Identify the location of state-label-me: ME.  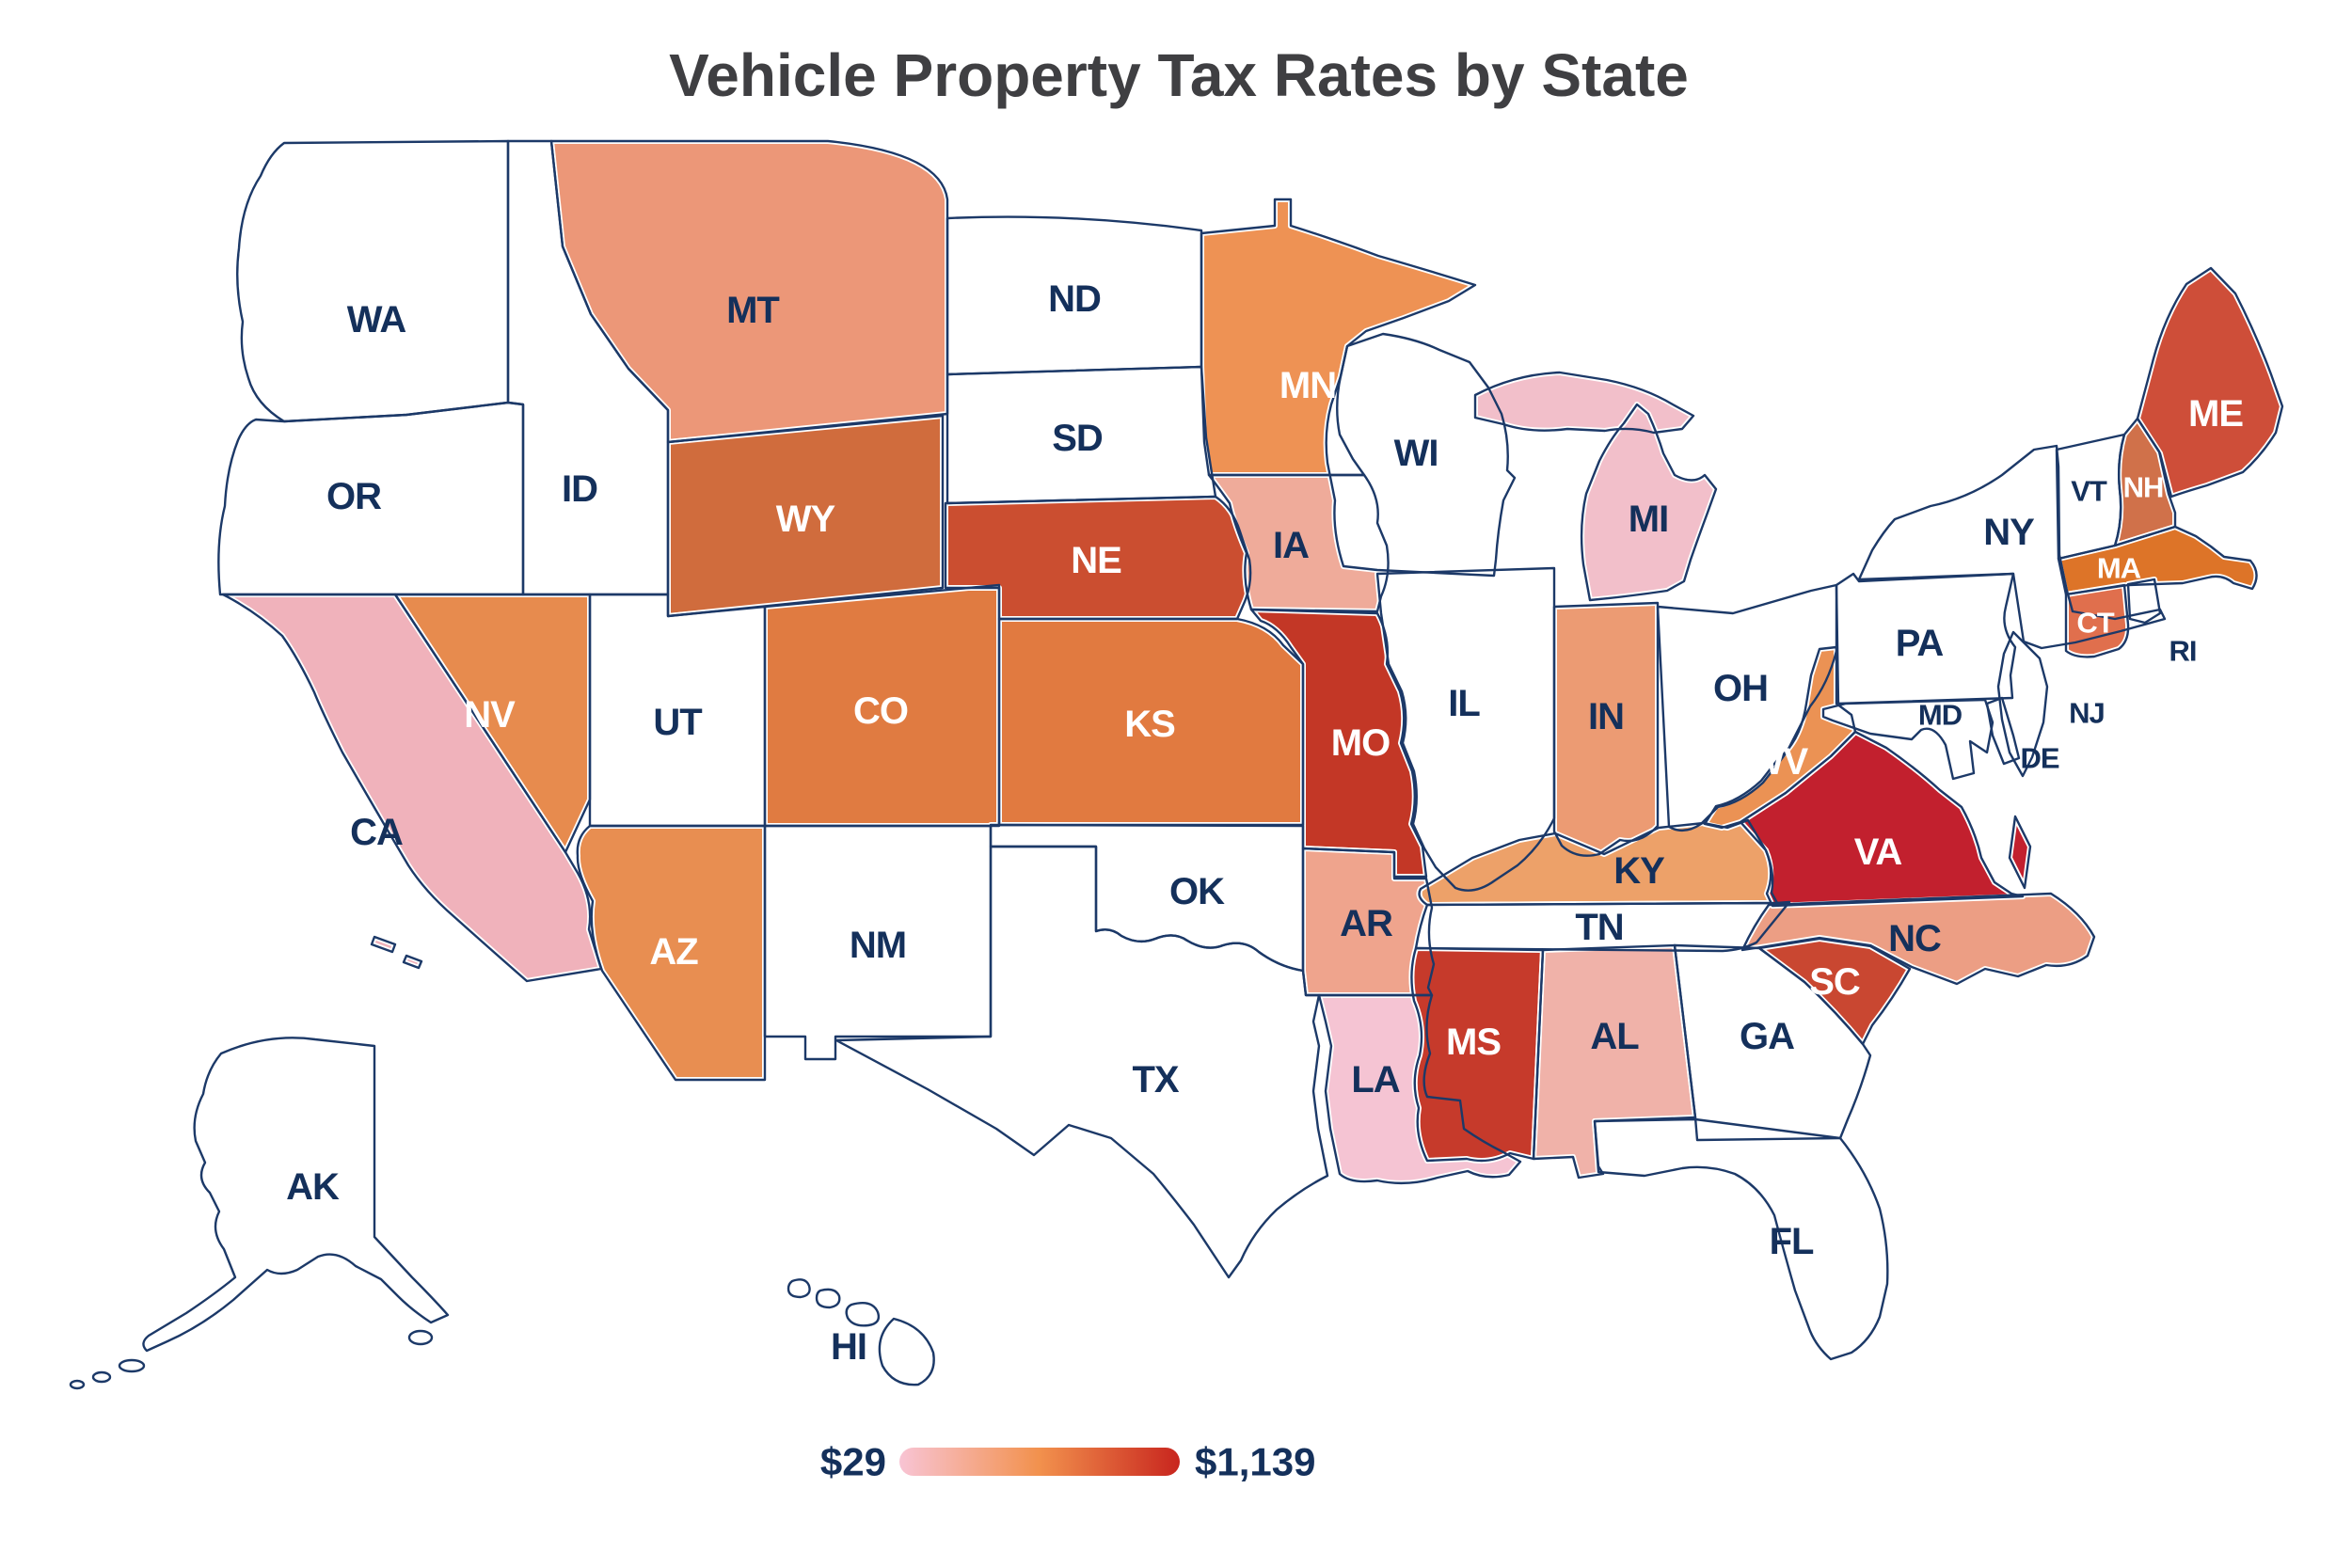
(2215, 414).